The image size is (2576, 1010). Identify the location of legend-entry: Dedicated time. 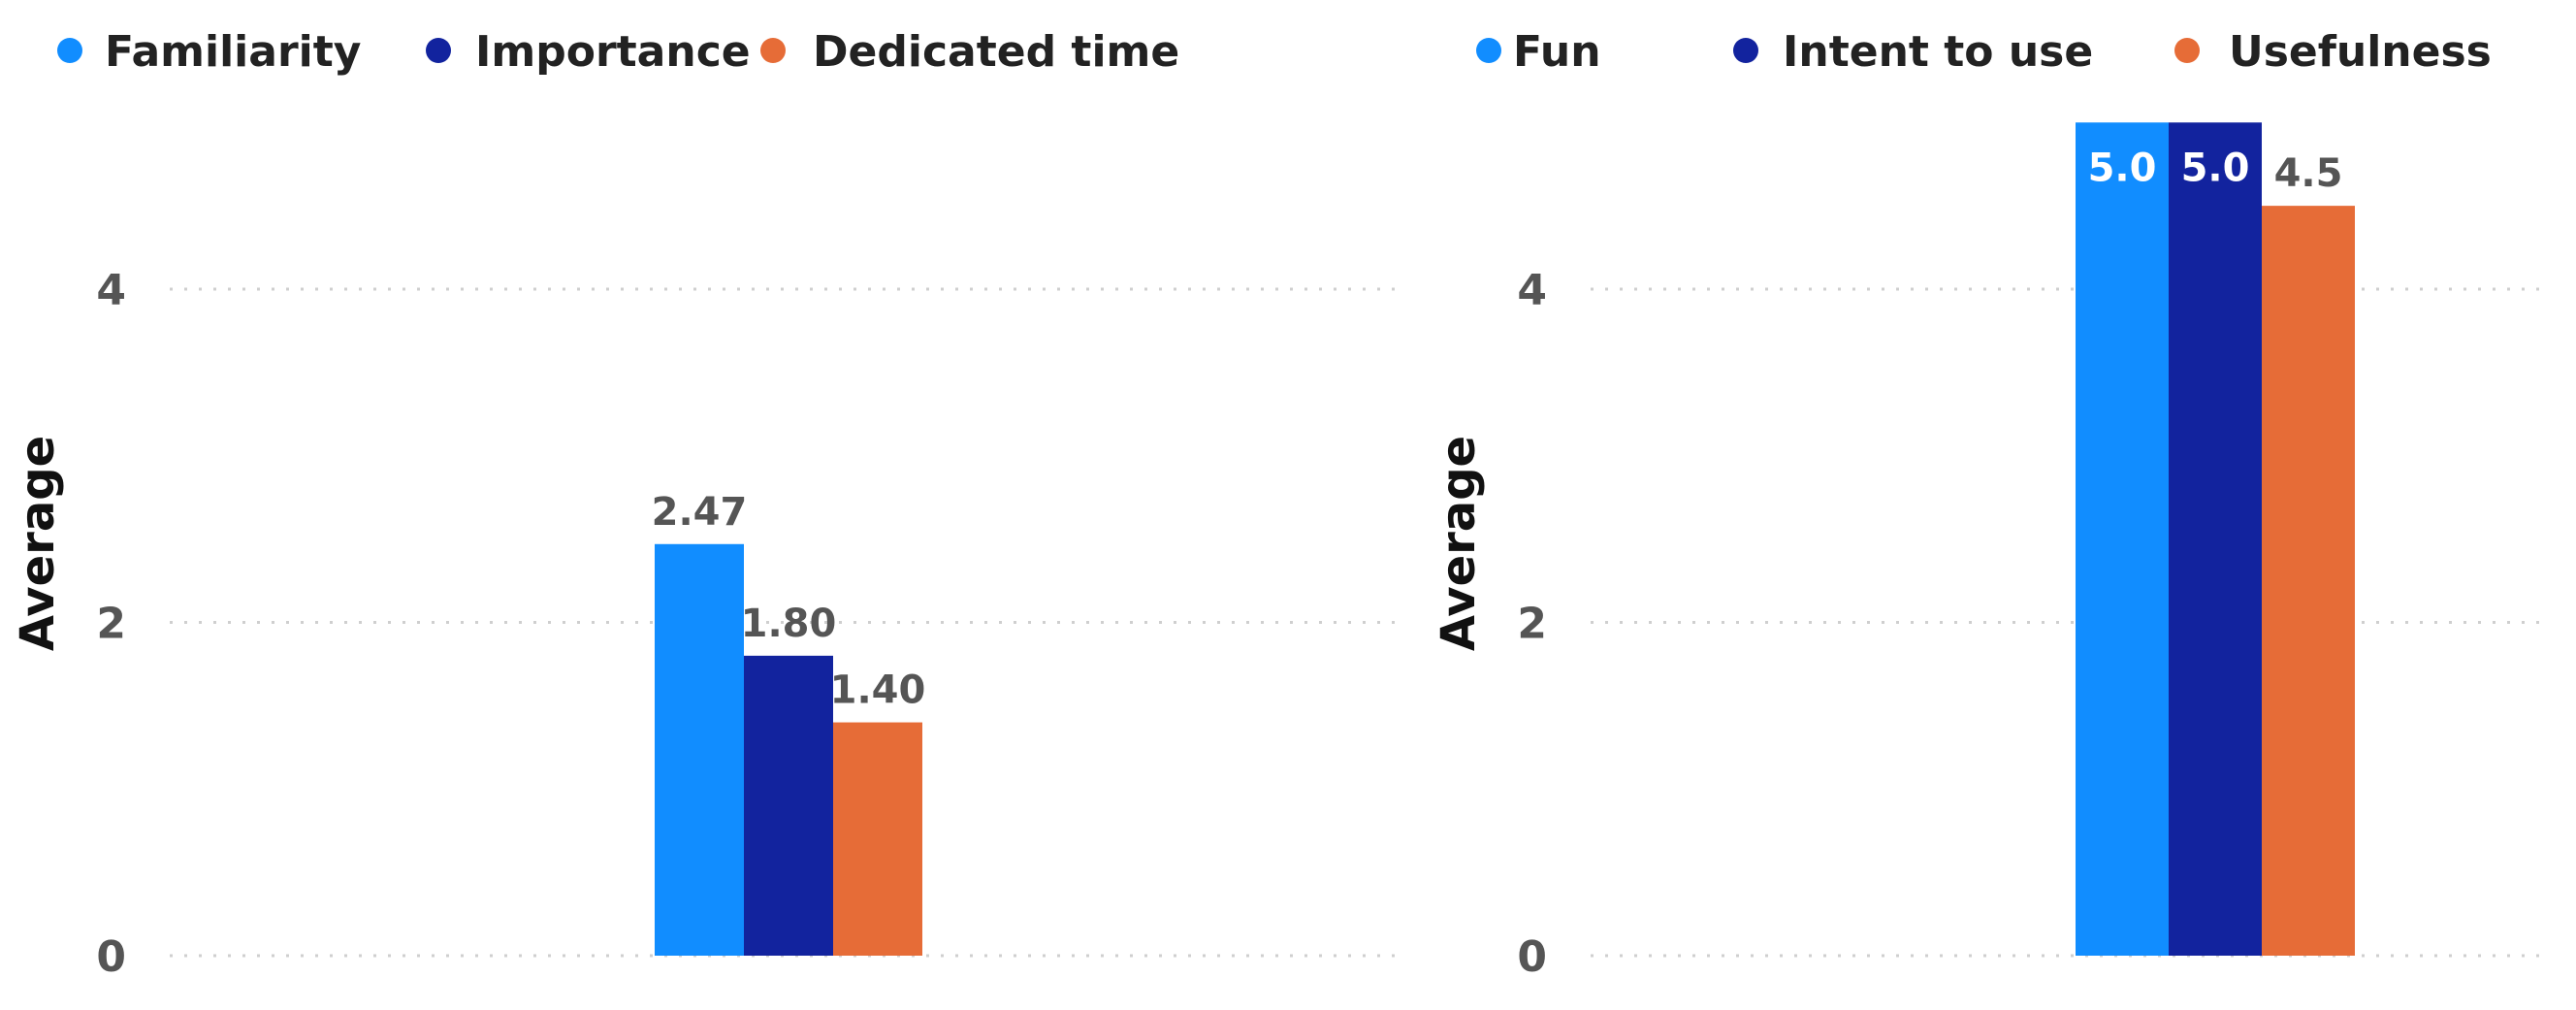
(996, 52).